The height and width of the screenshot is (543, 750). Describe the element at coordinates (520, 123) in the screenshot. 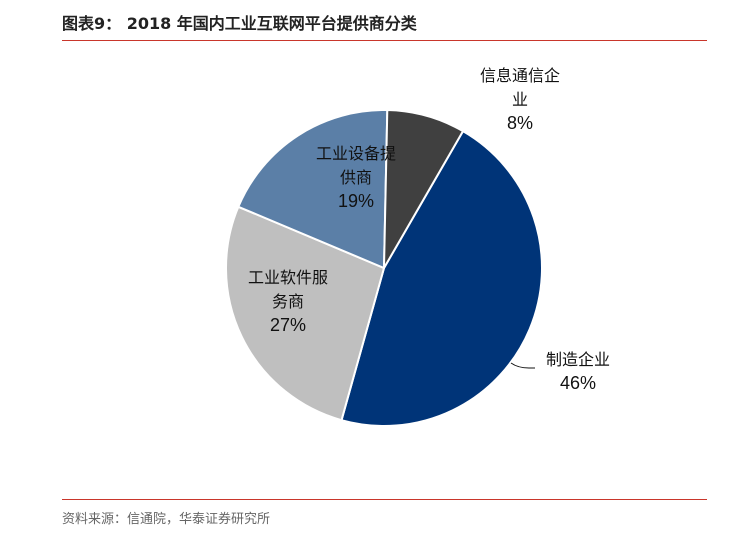

I see `slice-percent-label: 8%` at that location.